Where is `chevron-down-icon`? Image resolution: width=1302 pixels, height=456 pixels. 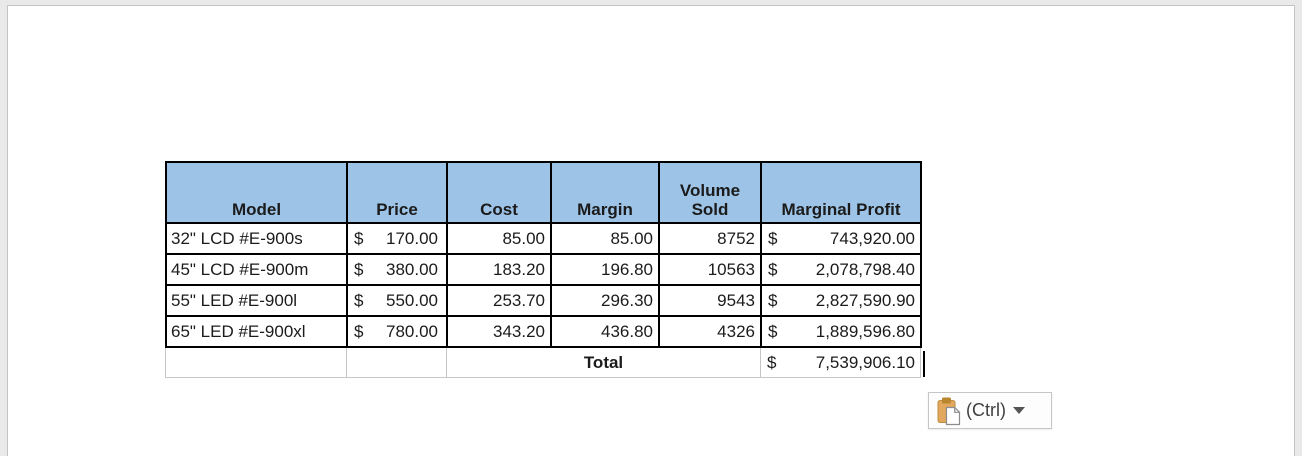 chevron-down-icon is located at coordinates (1018, 410).